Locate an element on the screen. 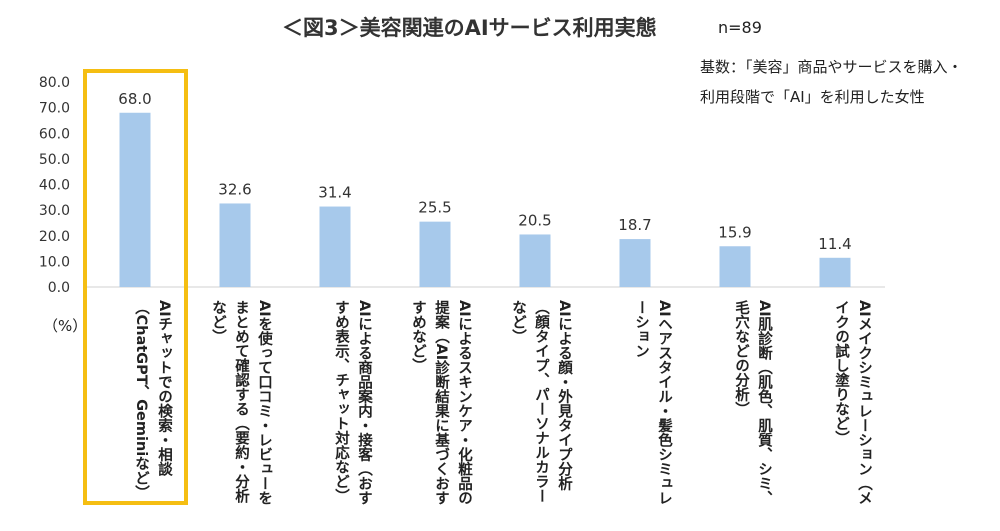 The height and width of the screenshot is (531, 1000). bar-value-label: 20.5 is located at coordinates (534, 220).